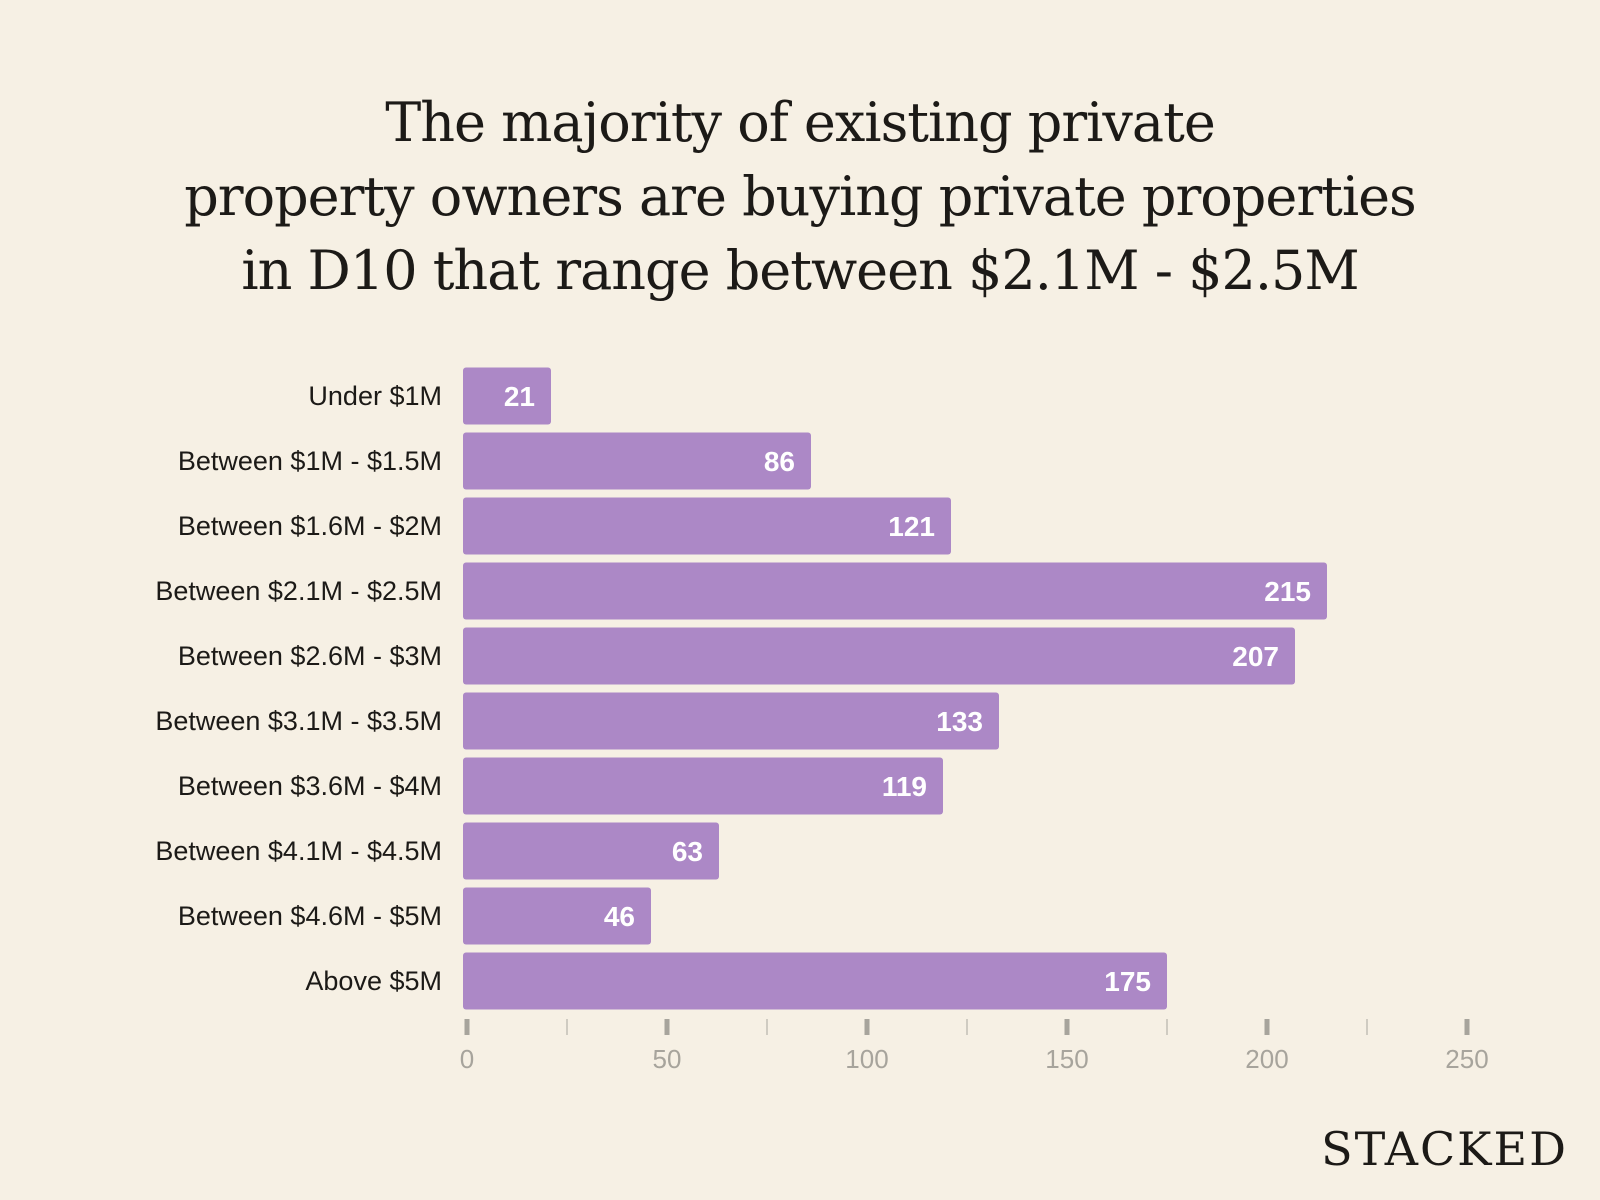 The width and height of the screenshot is (1600, 1200). Describe the element at coordinates (298, 591) in the screenshot. I see `category-label: Between $2.1M - $2.5M` at that location.